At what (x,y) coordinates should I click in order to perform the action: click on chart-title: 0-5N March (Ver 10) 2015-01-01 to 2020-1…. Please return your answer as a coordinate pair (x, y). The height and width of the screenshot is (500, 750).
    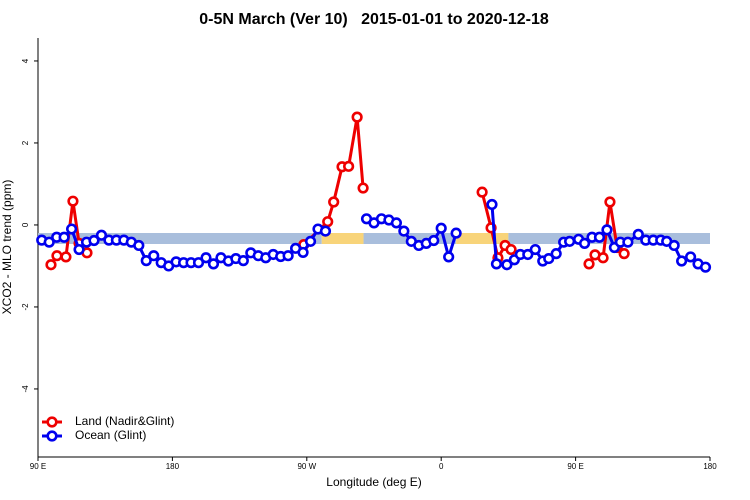
    Looking at the image, I should click on (374, 19).